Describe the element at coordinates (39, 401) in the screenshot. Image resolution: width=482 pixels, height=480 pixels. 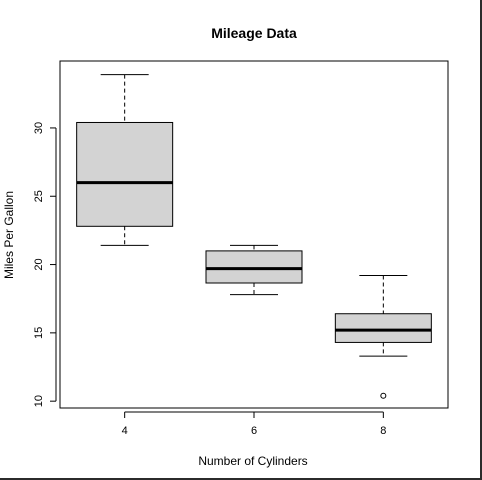
I see `y-tick-label: 10` at that location.